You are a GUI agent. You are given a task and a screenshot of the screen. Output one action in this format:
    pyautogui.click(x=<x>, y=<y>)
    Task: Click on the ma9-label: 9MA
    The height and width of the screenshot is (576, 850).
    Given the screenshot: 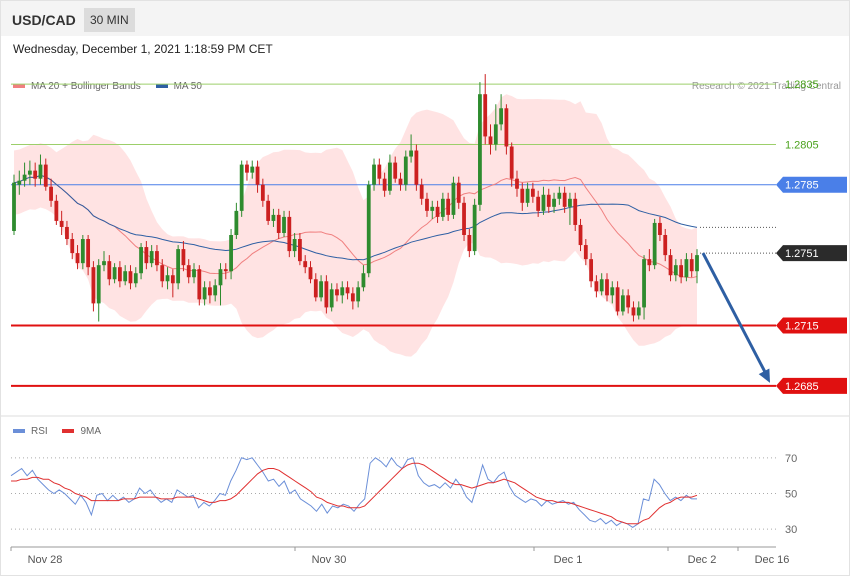 What is the action you would take?
    pyautogui.click(x=91, y=431)
    